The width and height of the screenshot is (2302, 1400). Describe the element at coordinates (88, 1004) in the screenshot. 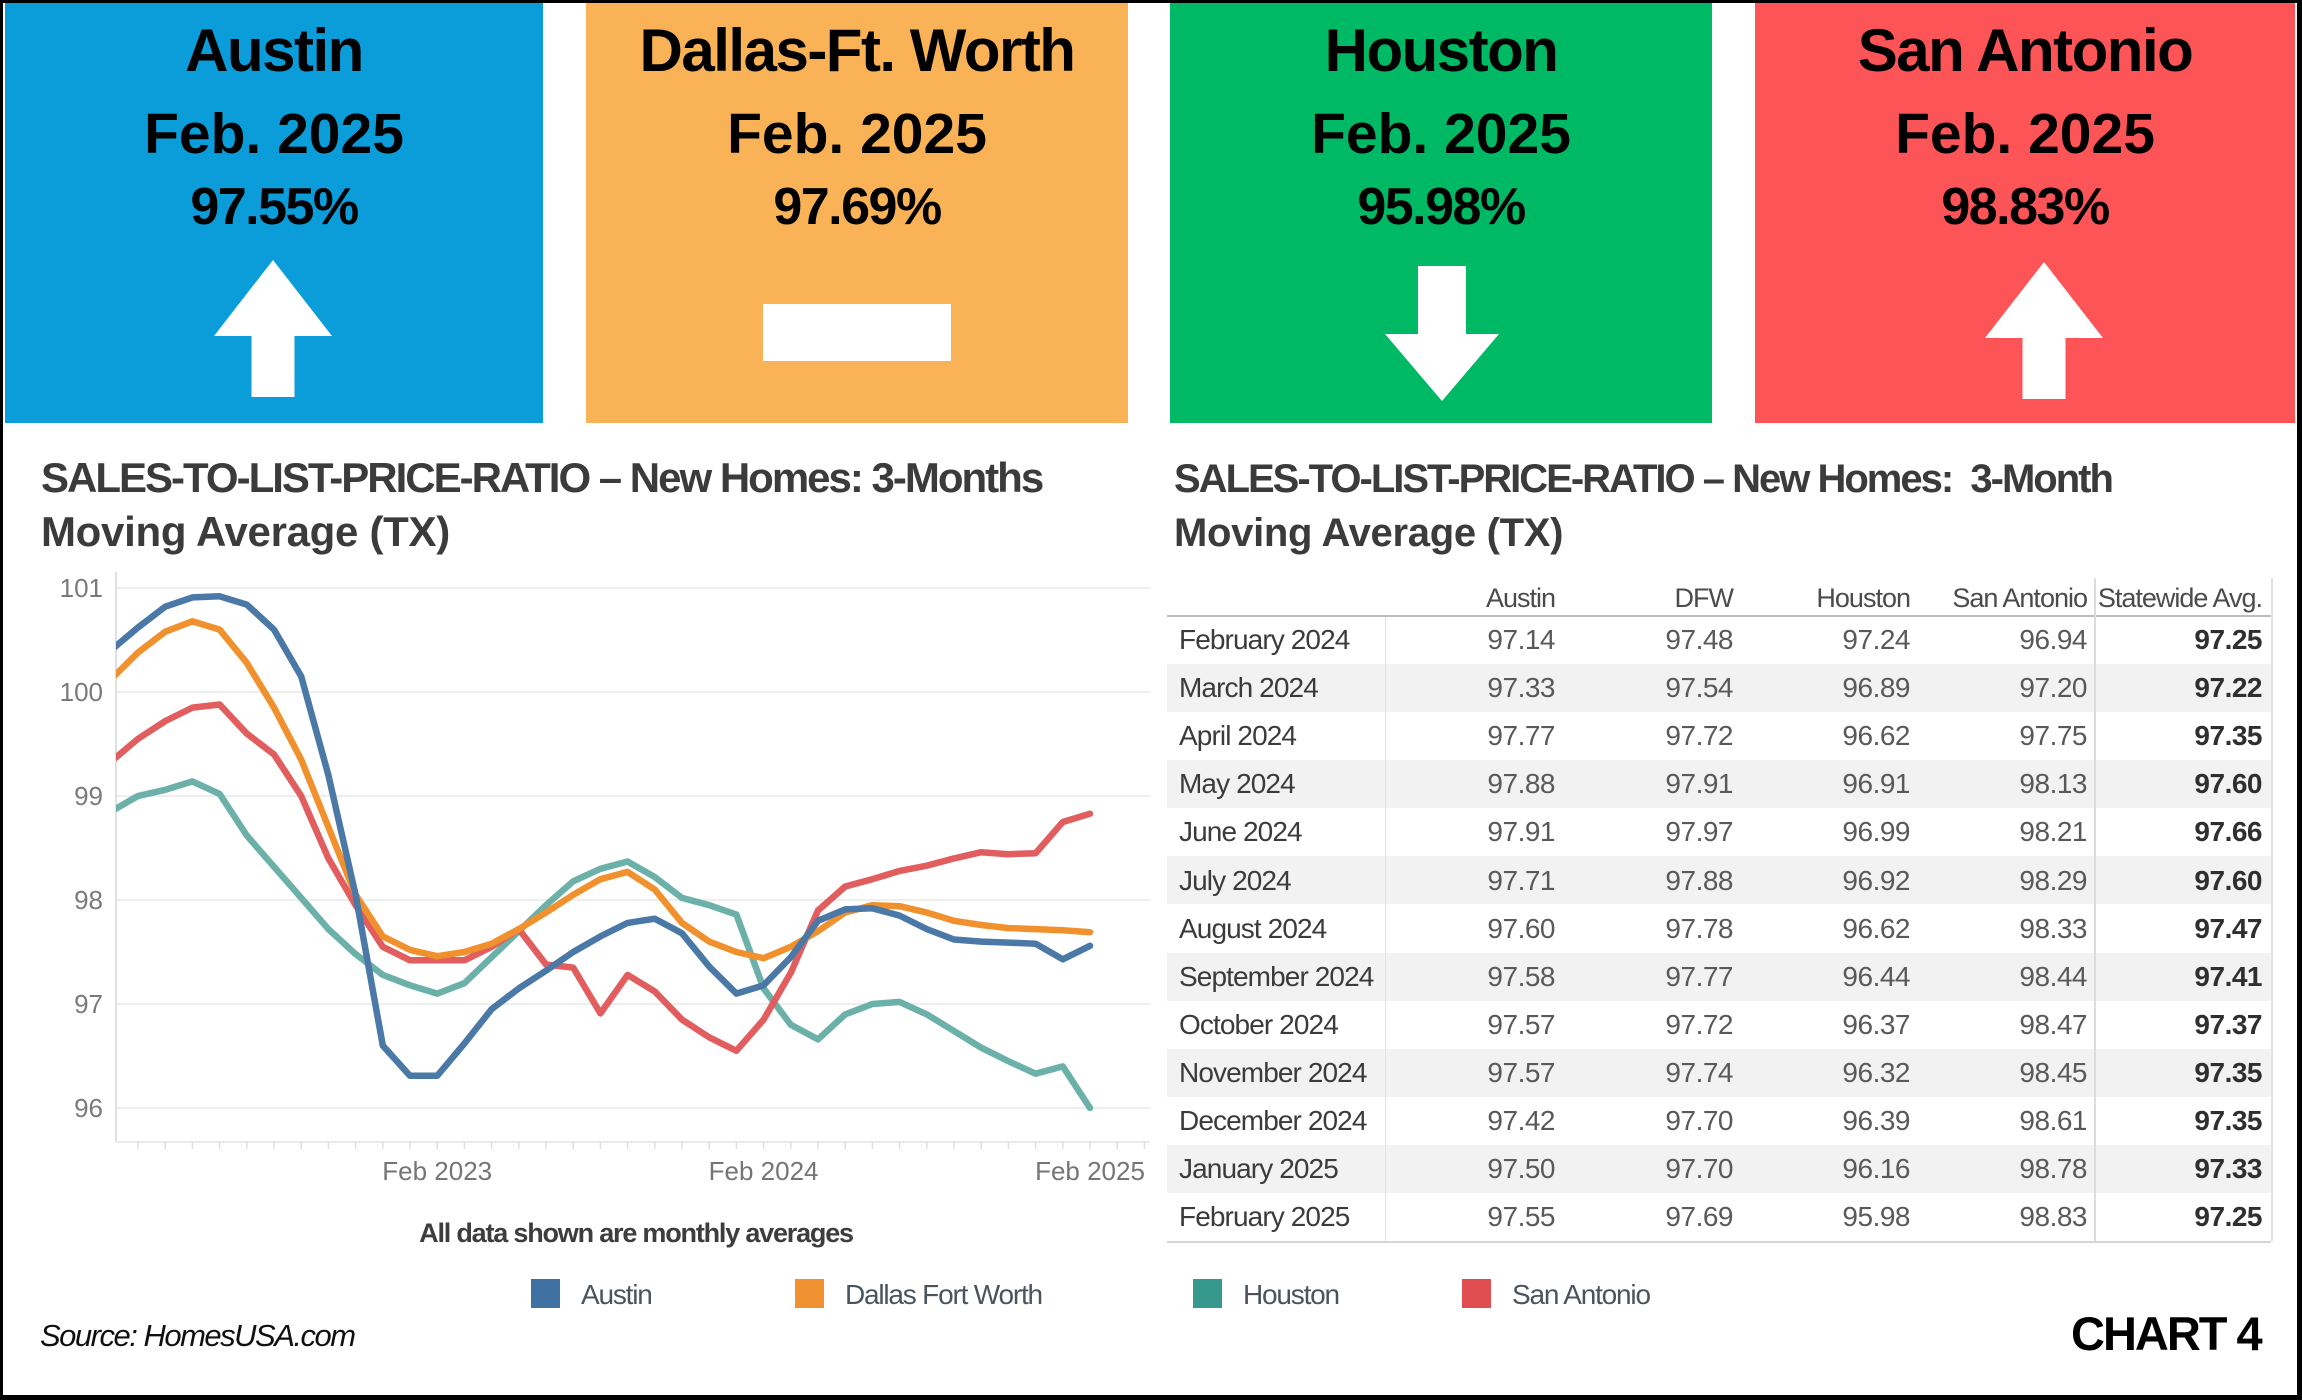

I see `svg-text: 97` at that location.